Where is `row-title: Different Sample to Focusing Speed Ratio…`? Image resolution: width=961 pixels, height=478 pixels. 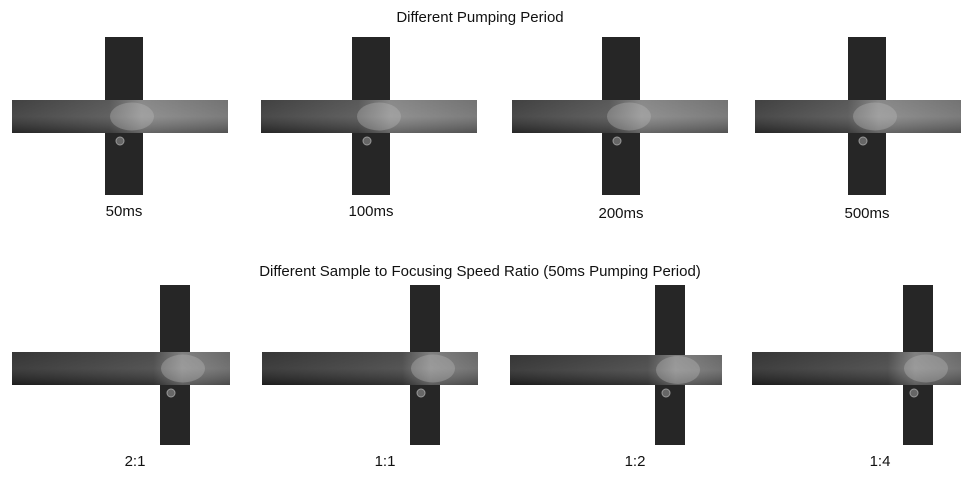
row-title: Different Sample to Focusing Speed Ratio… is located at coordinates (480, 271).